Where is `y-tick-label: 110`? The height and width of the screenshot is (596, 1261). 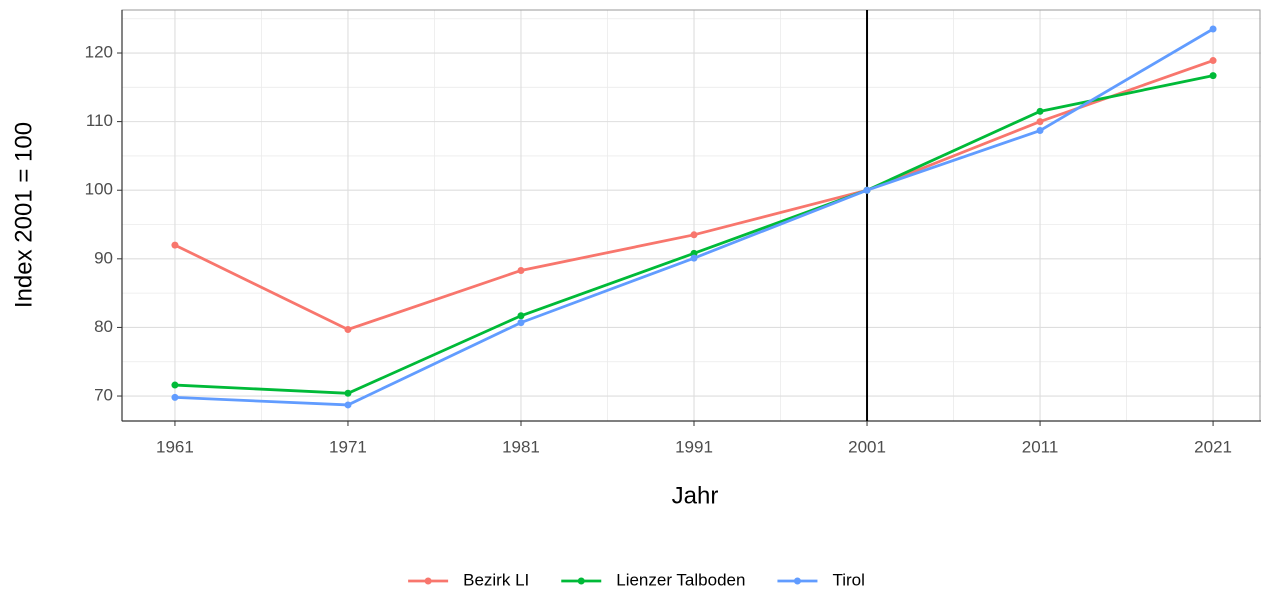
y-tick-label: 110 is located at coordinates (99, 120).